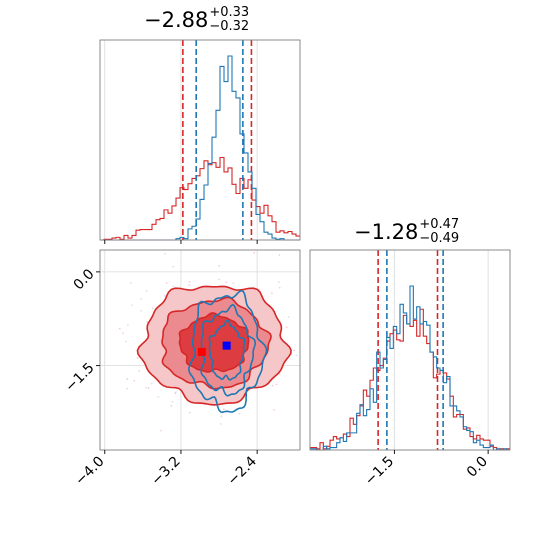 The image size is (550, 550). I want to click on x-tick-label: −3.2, so click(165, 471).